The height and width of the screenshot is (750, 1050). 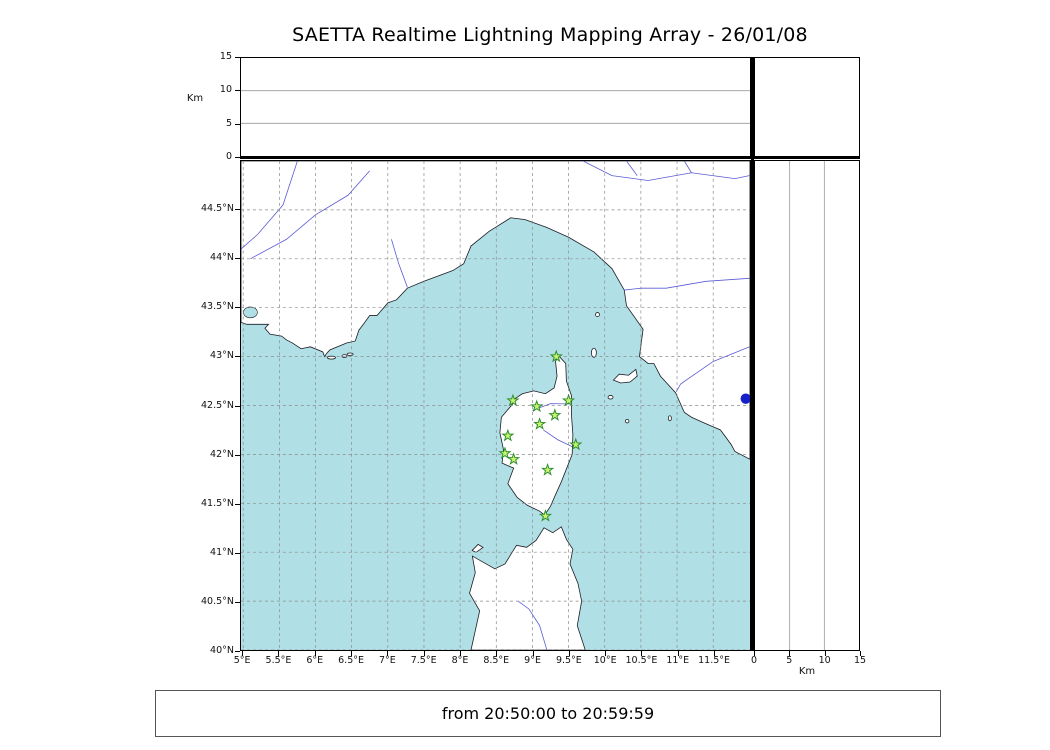 I want to click on altitude-latitude-plot, so click(x=807, y=405).